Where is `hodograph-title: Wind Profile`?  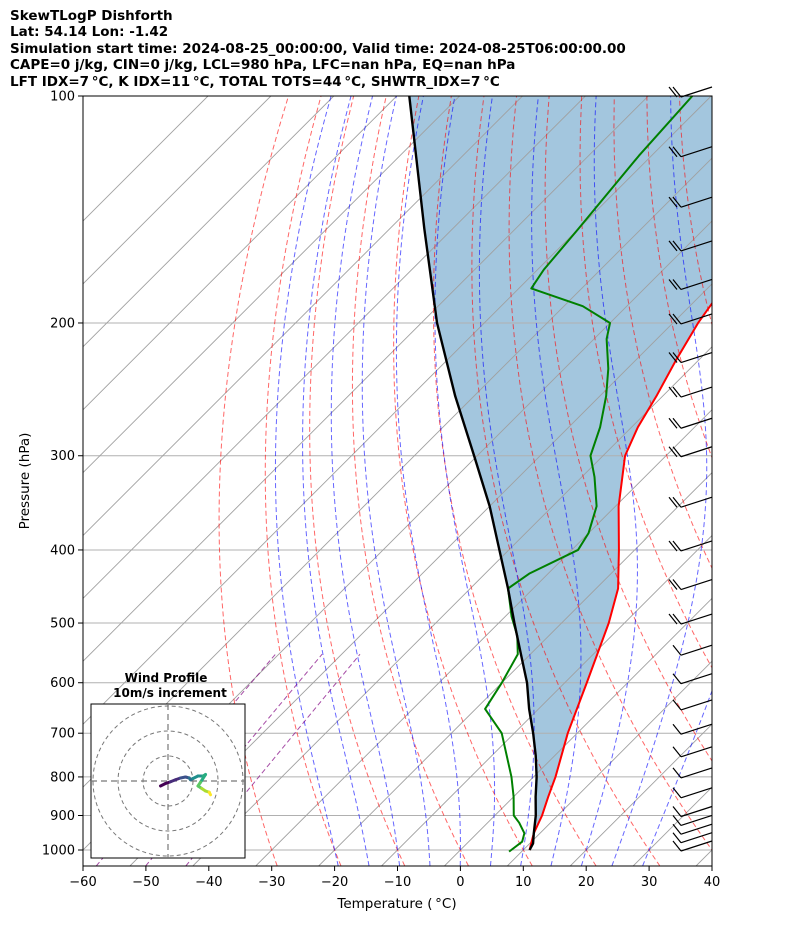
hodograph-title: Wind Profile is located at coordinates (166, 678).